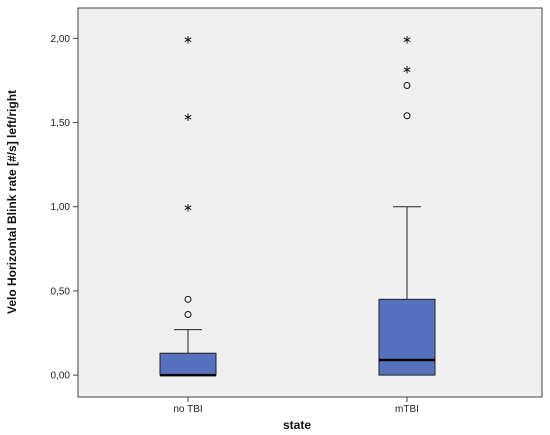  What do you see at coordinates (61, 207) in the screenshot?
I see `y-tick-label: 1,00` at bounding box center [61, 207].